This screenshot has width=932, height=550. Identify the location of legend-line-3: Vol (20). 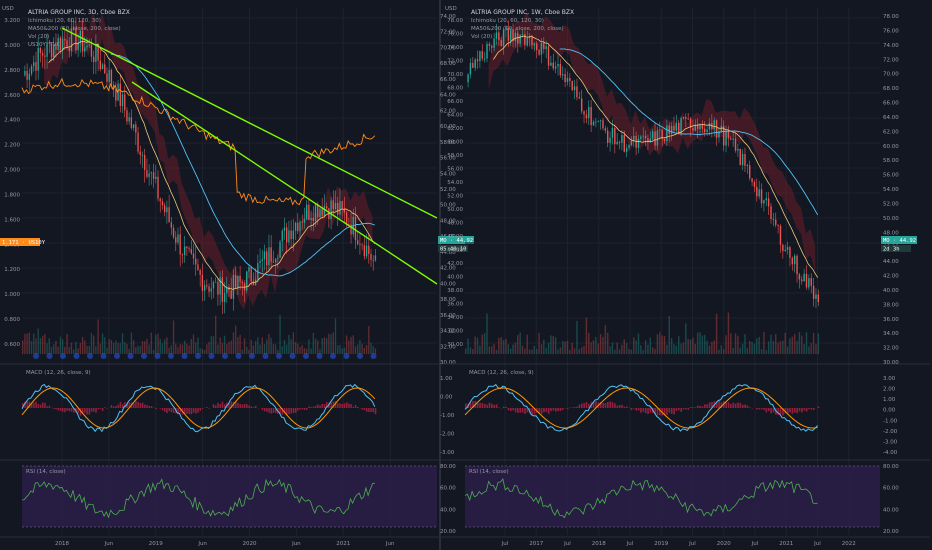
(481, 37).